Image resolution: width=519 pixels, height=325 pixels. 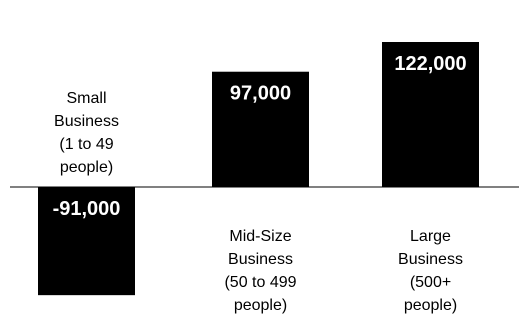 I want to click on category-label-line: Large, so click(x=430, y=236).